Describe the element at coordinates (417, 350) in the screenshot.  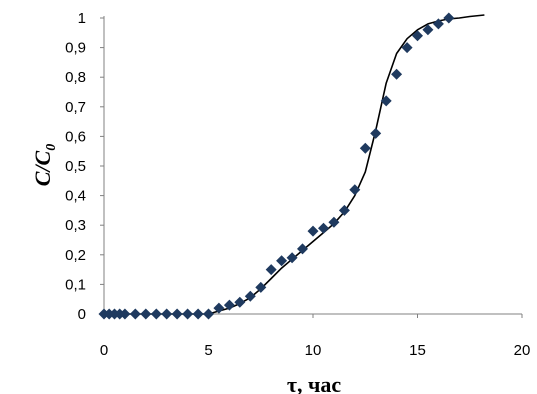
I see `x-tick-label: 15` at that location.